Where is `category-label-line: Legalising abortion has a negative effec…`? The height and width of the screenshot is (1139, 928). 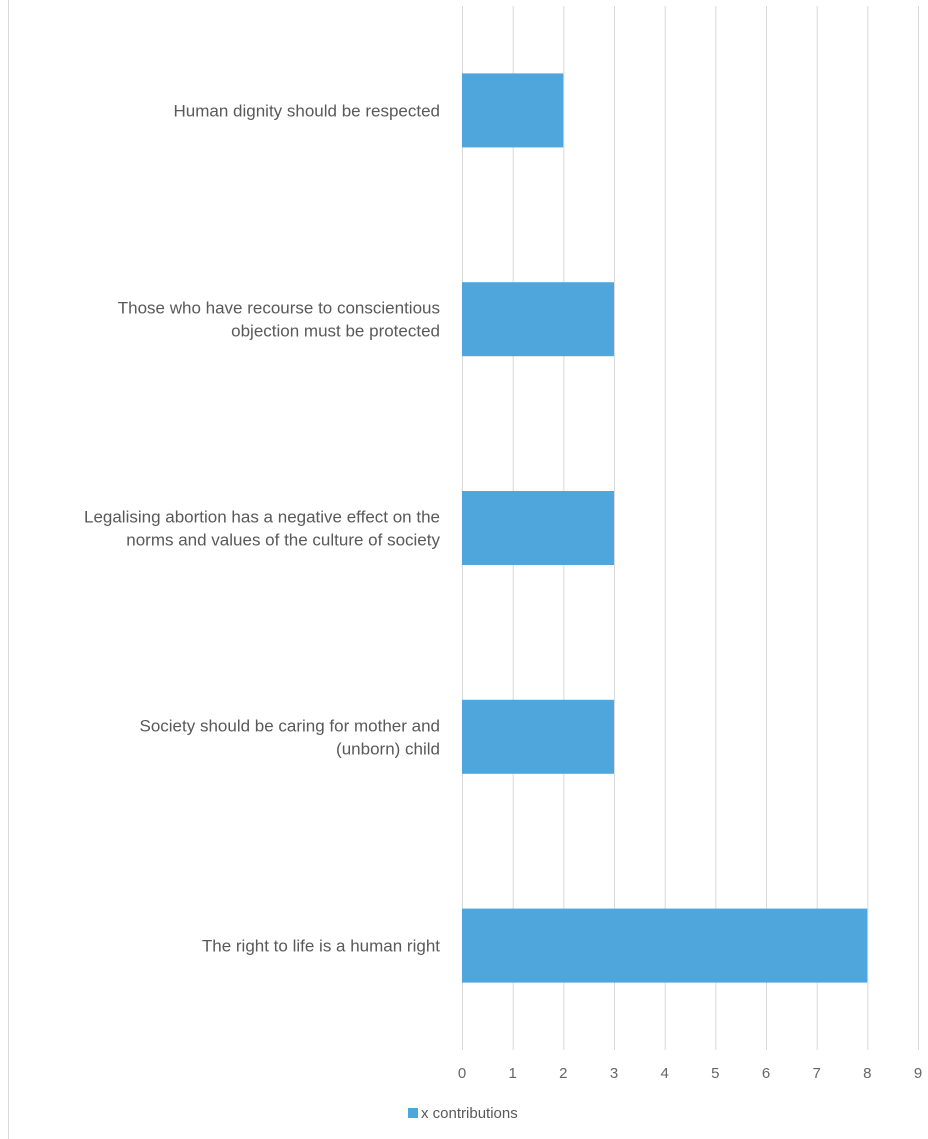
category-label-line: Legalising abortion has a negative effec… is located at coordinates (262, 517).